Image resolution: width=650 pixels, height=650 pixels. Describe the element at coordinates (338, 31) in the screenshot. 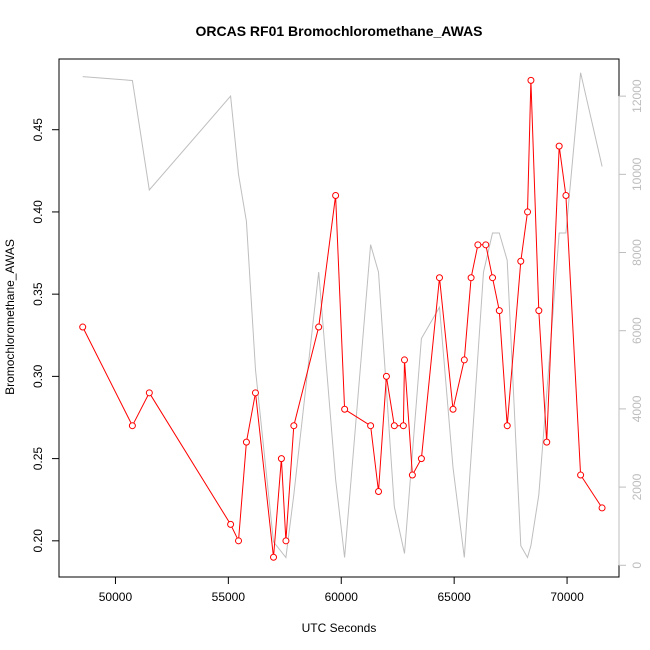

I see `chart-title: ORCAS RF01 Bromochloromethane_AWAS` at that location.